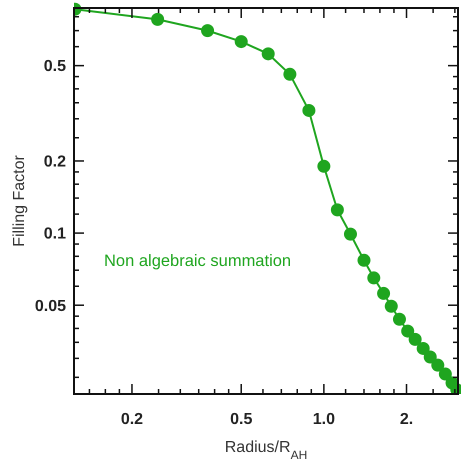 This screenshot has width=461, height=466. What do you see at coordinates (241, 419) in the screenshot?
I see `x-tick-label: 0.5` at bounding box center [241, 419].